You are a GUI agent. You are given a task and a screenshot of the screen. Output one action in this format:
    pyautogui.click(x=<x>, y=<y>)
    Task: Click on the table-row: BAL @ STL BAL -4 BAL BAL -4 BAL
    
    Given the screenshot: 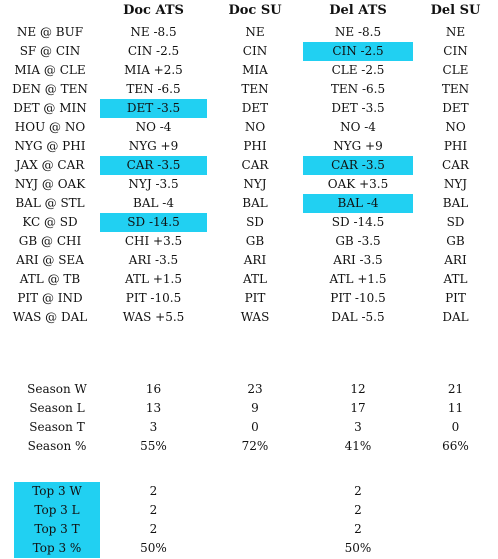 What is the action you would take?
    pyautogui.click(x=249, y=203)
    